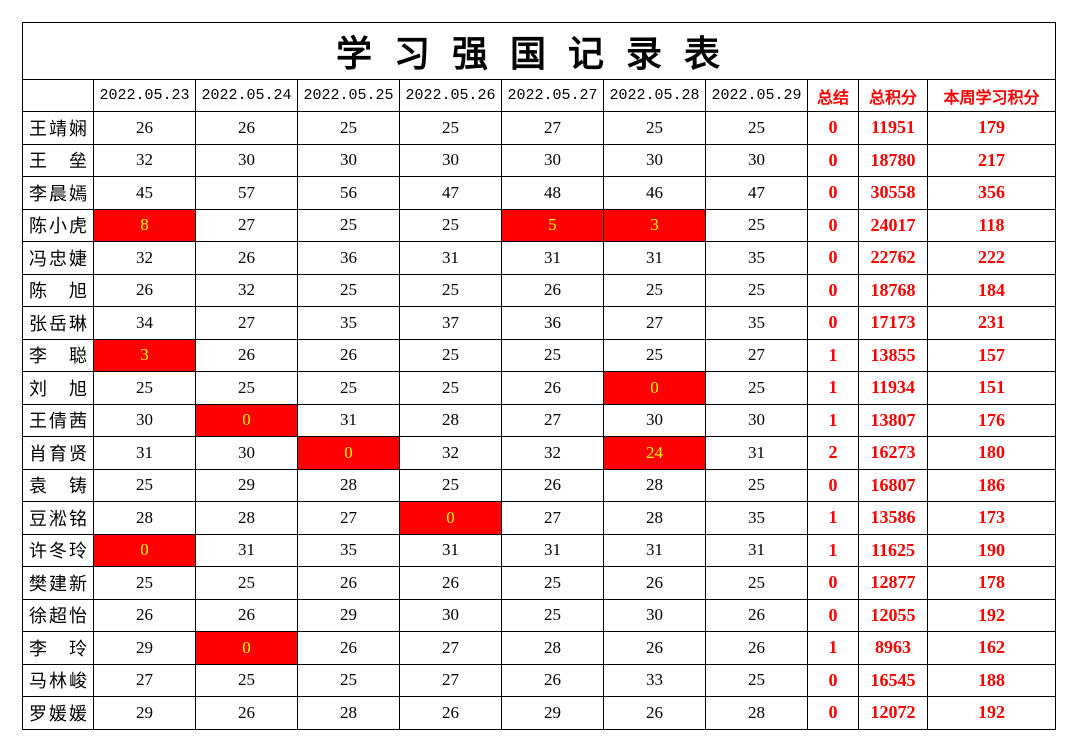 The height and width of the screenshot is (748, 1077). What do you see at coordinates (348, 550) in the screenshot?
I see `score-cell: 35` at bounding box center [348, 550].